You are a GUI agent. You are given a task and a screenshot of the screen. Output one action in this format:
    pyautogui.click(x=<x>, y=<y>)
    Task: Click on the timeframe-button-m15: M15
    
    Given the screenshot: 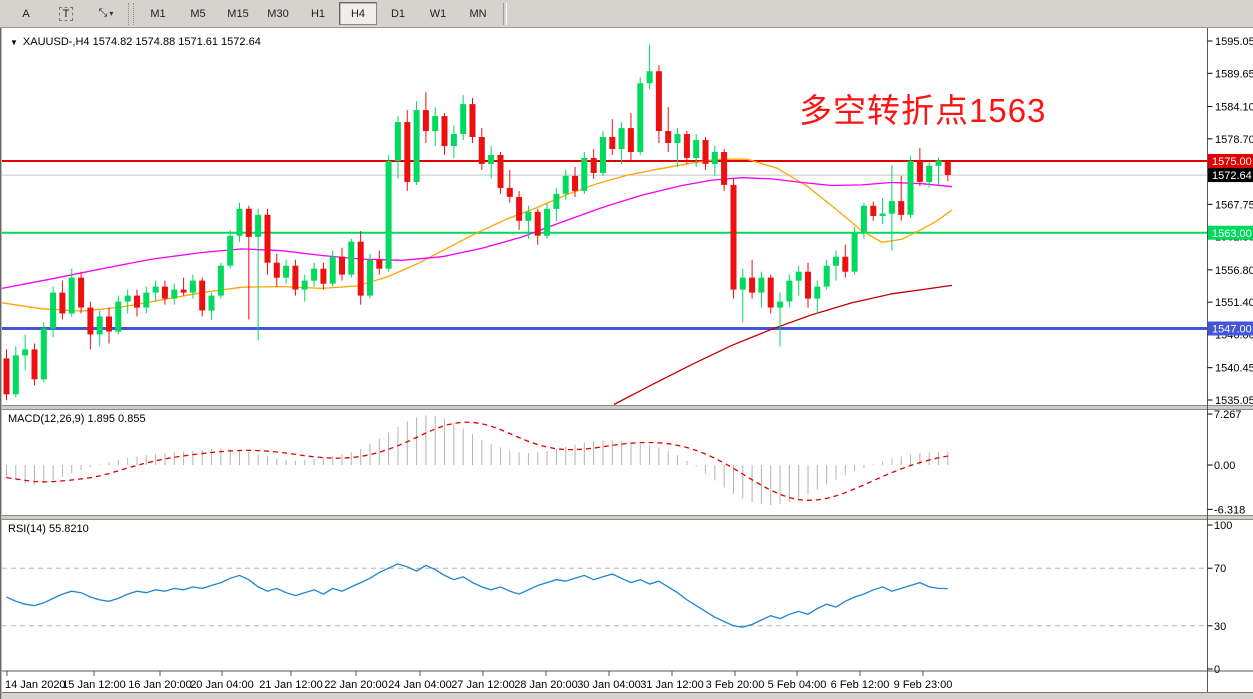 What is the action you would take?
    pyautogui.click(x=238, y=13)
    